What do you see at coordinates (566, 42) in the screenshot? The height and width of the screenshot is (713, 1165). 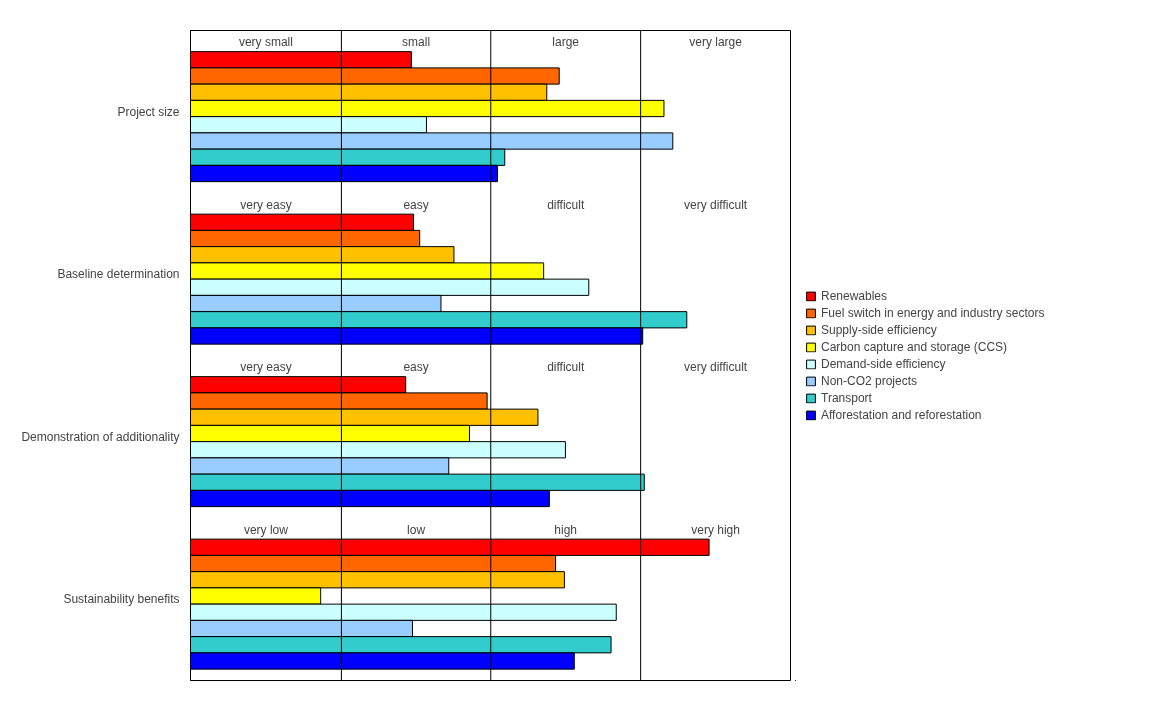 I see `annotation: large` at bounding box center [566, 42].